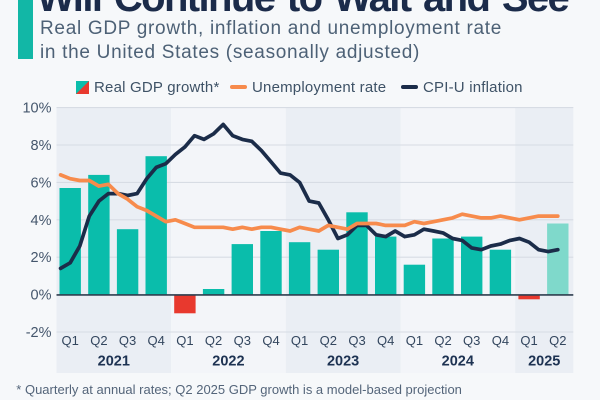 The image size is (600, 400). I want to click on svg-text: 2%, so click(41, 258).